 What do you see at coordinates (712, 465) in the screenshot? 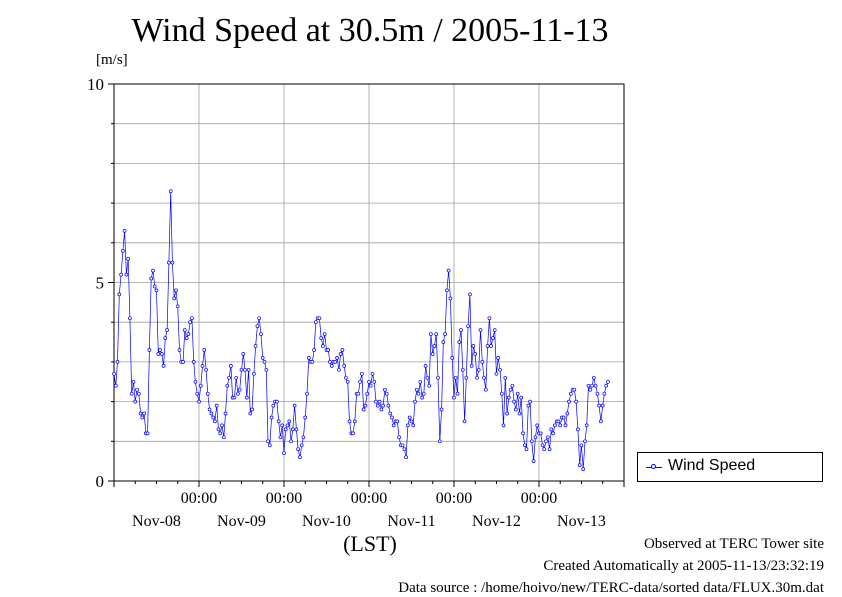
I see `legend-label: Wind Speed` at bounding box center [712, 465].